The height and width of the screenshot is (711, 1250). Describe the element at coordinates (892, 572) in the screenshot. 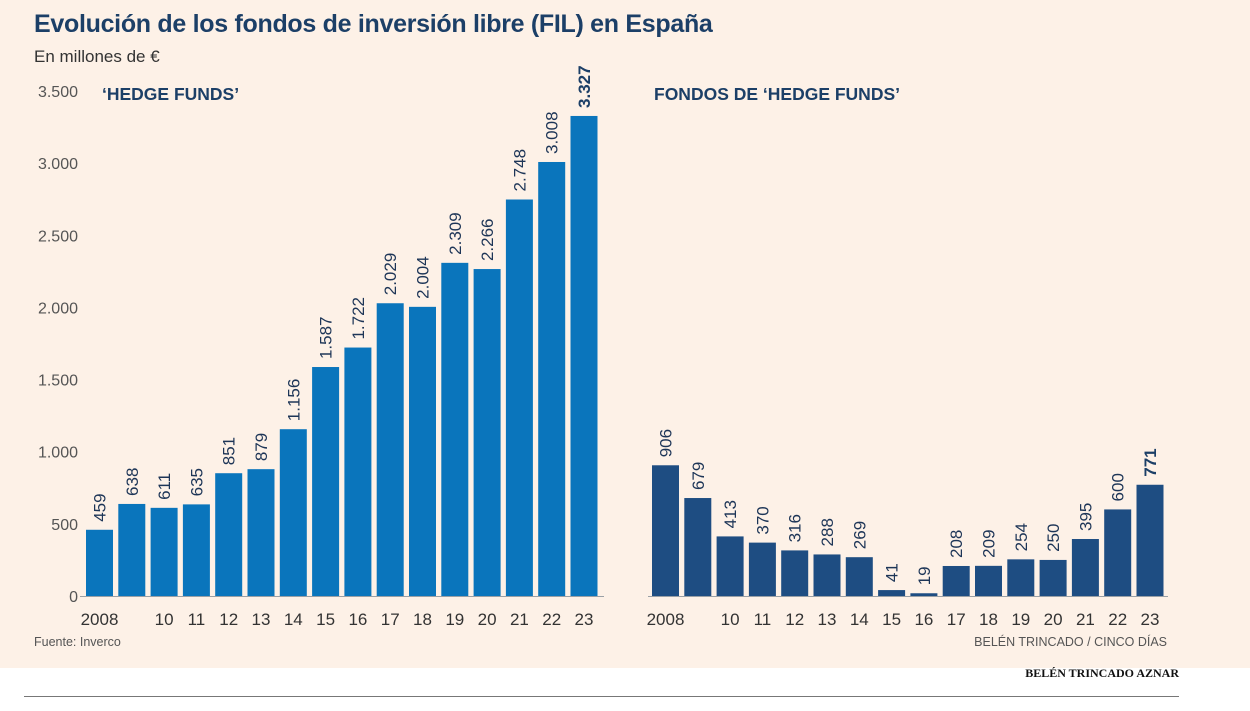

I see `data-label: 41` at that location.